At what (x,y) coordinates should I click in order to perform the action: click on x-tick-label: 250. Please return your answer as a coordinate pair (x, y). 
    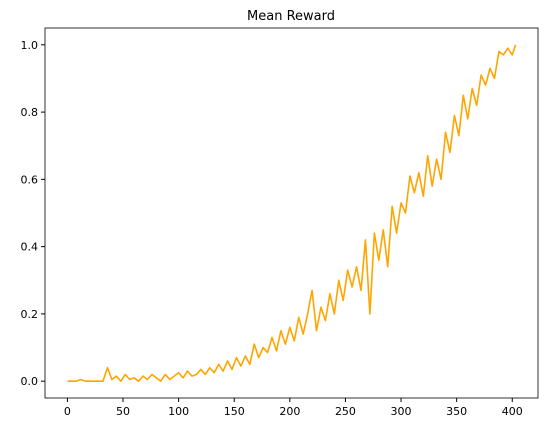
    Looking at the image, I should click on (345, 411).